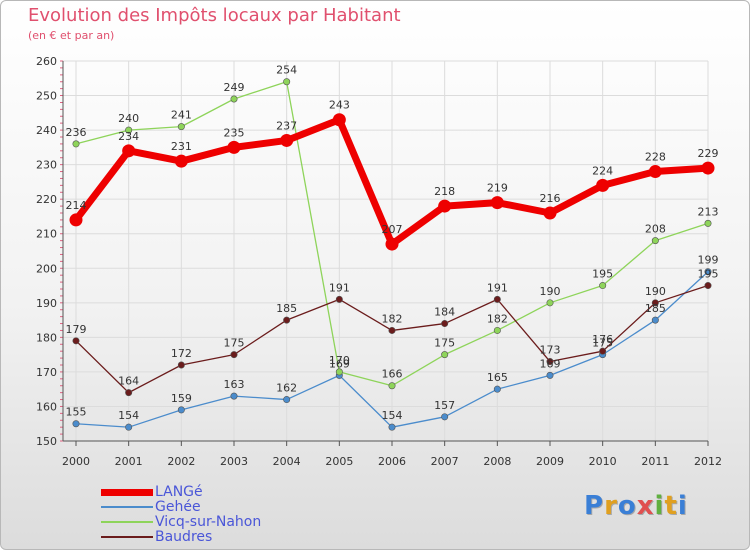 This screenshot has width=750, height=550. Describe the element at coordinates (286, 388) in the screenshot. I see `data-label: 162` at that location.